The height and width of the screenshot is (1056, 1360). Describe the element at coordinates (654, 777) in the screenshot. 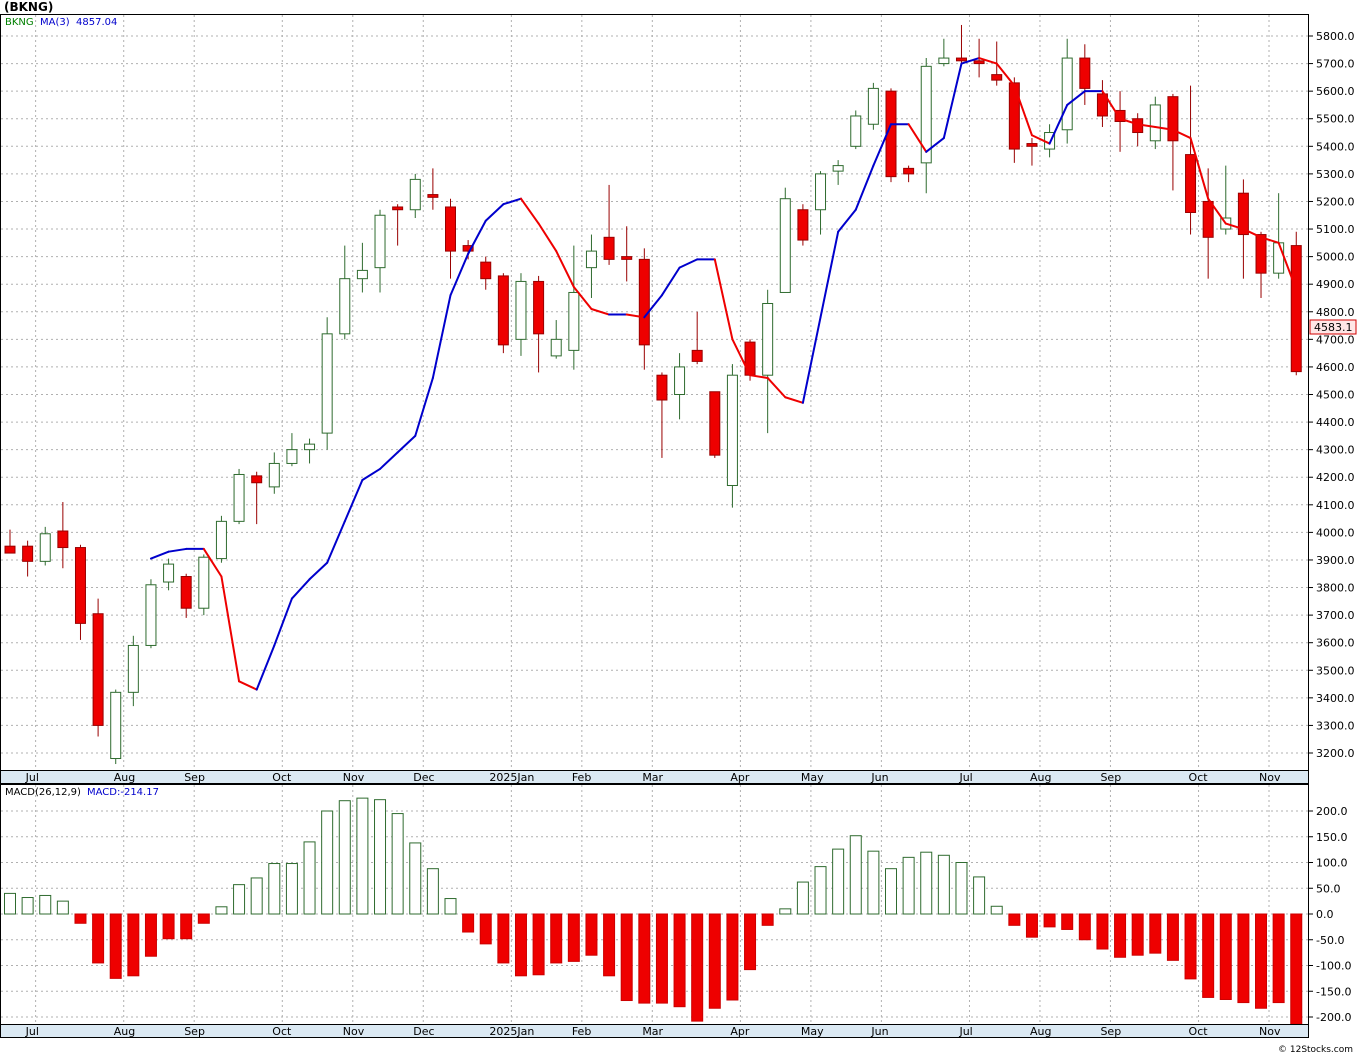

I see `month-axis-bar-top` at that location.